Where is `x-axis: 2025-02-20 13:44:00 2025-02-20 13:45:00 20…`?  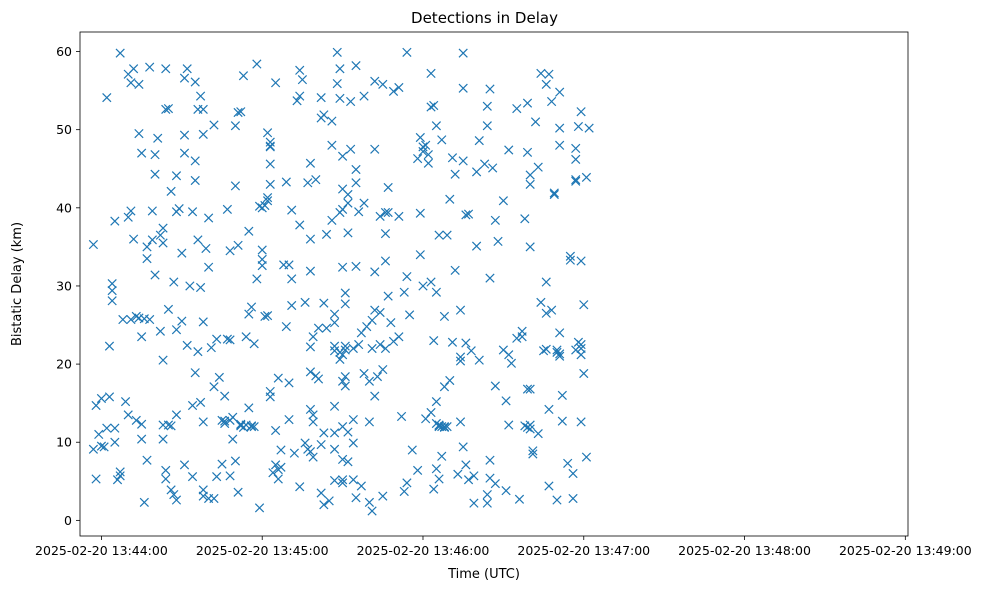 x-axis: 2025-02-20 13:44:00 2025-02-20 13:45:00 20… is located at coordinates (503, 547).